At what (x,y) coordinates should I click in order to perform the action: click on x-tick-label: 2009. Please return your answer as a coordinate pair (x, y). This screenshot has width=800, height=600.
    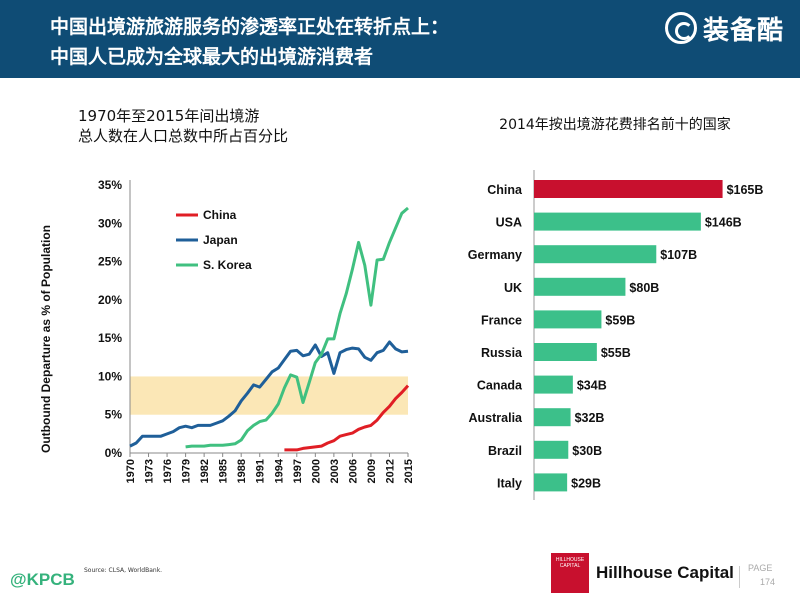
    Looking at the image, I should click on (372, 471).